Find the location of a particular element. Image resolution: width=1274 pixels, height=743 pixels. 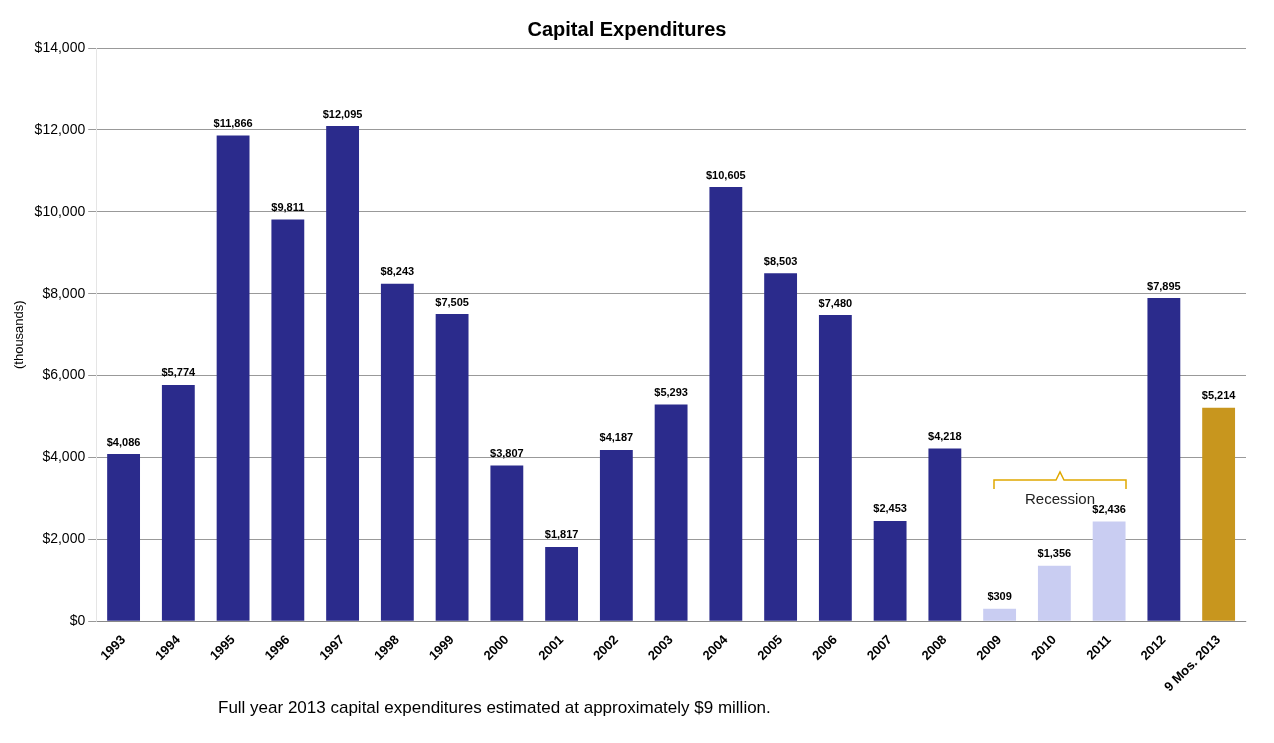

y-tick-label: $10,000 is located at coordinates (60, 210).